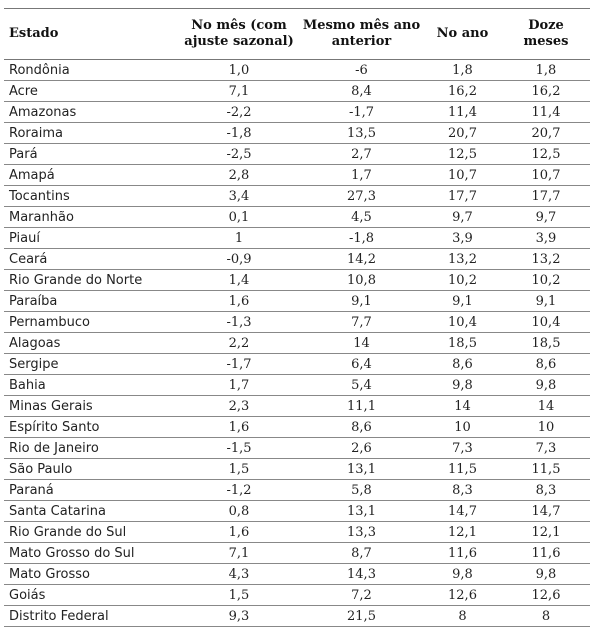 This screenshot has height=640, width=594. What do you see at coordinates (462, 511) in the screenshot?
I see `no-ano-cell: 14,7` at bounding box center [462, 511].